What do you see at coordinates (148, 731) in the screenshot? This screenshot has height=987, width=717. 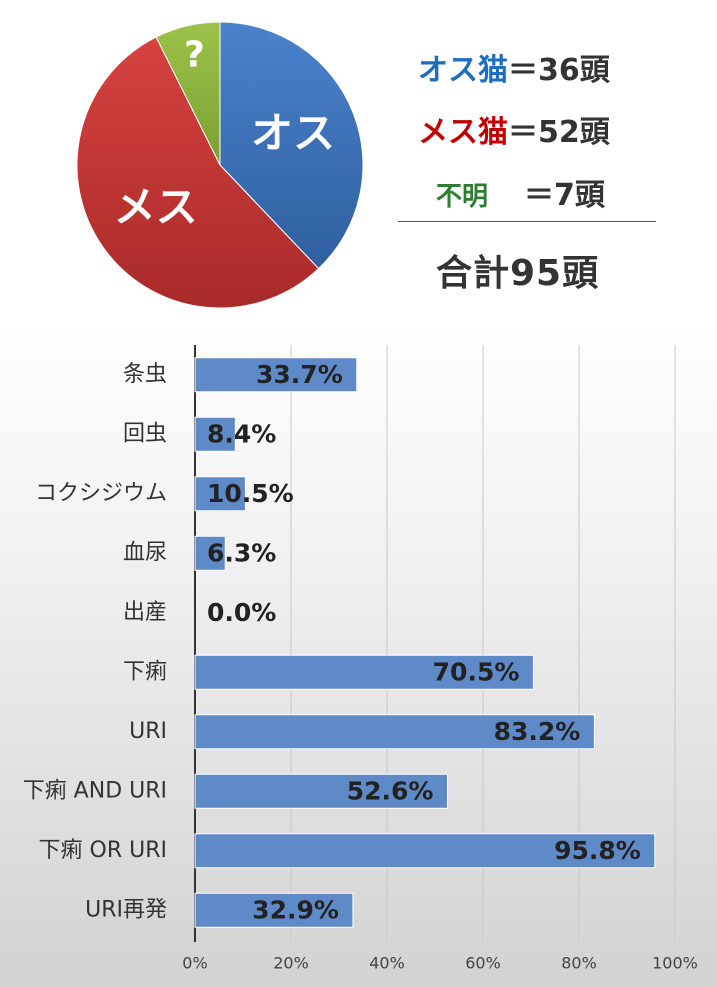 I see `category-label-6: URI` at bounding box center [148, 731].